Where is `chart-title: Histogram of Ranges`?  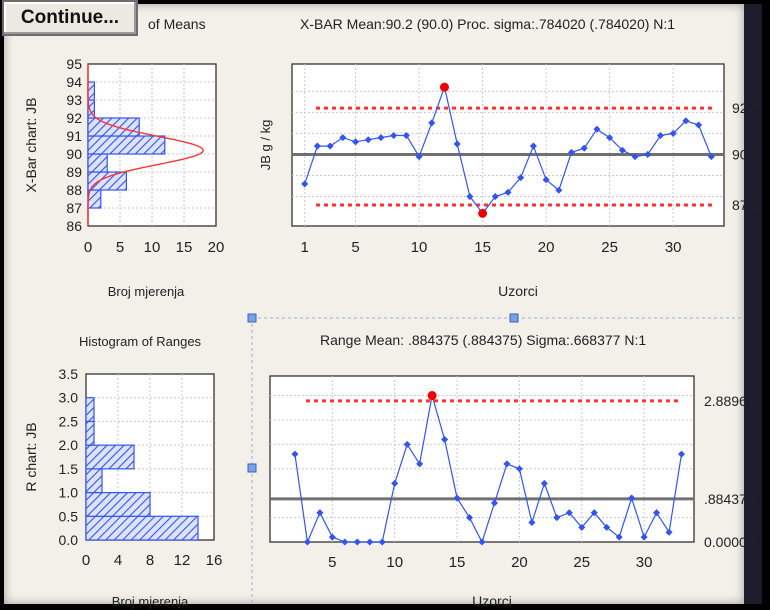
chart-title: Histogram of Ranges is located at coordinates (140, 341).